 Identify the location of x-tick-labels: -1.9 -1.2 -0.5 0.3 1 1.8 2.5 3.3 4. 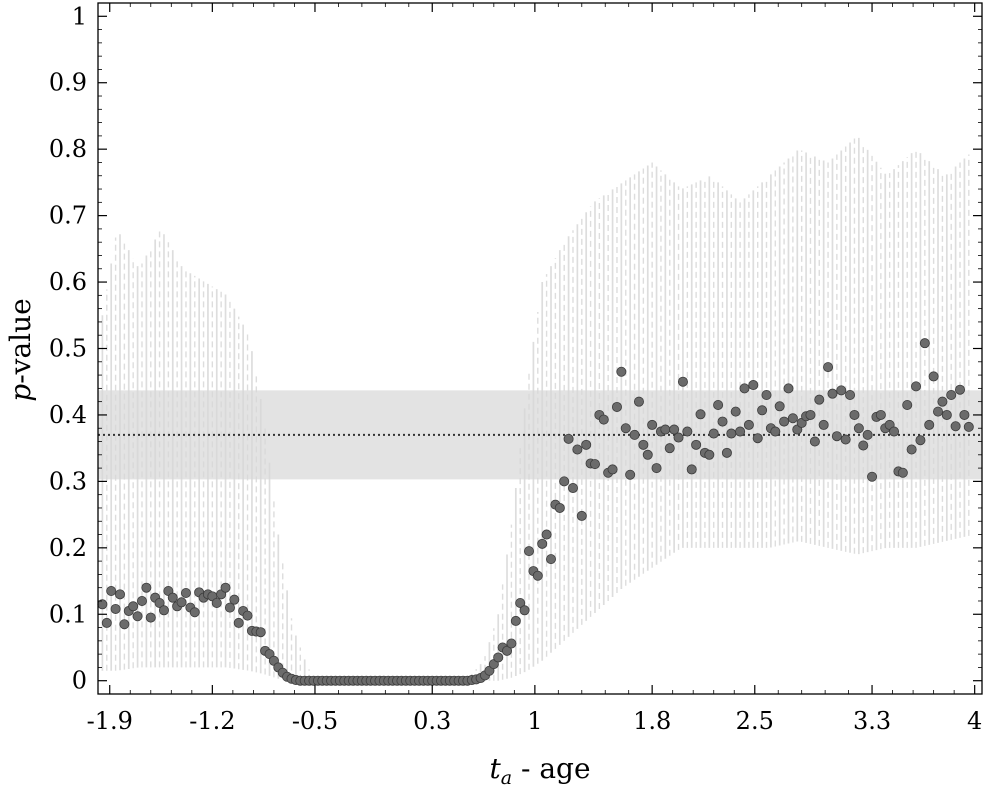
(535, 721).